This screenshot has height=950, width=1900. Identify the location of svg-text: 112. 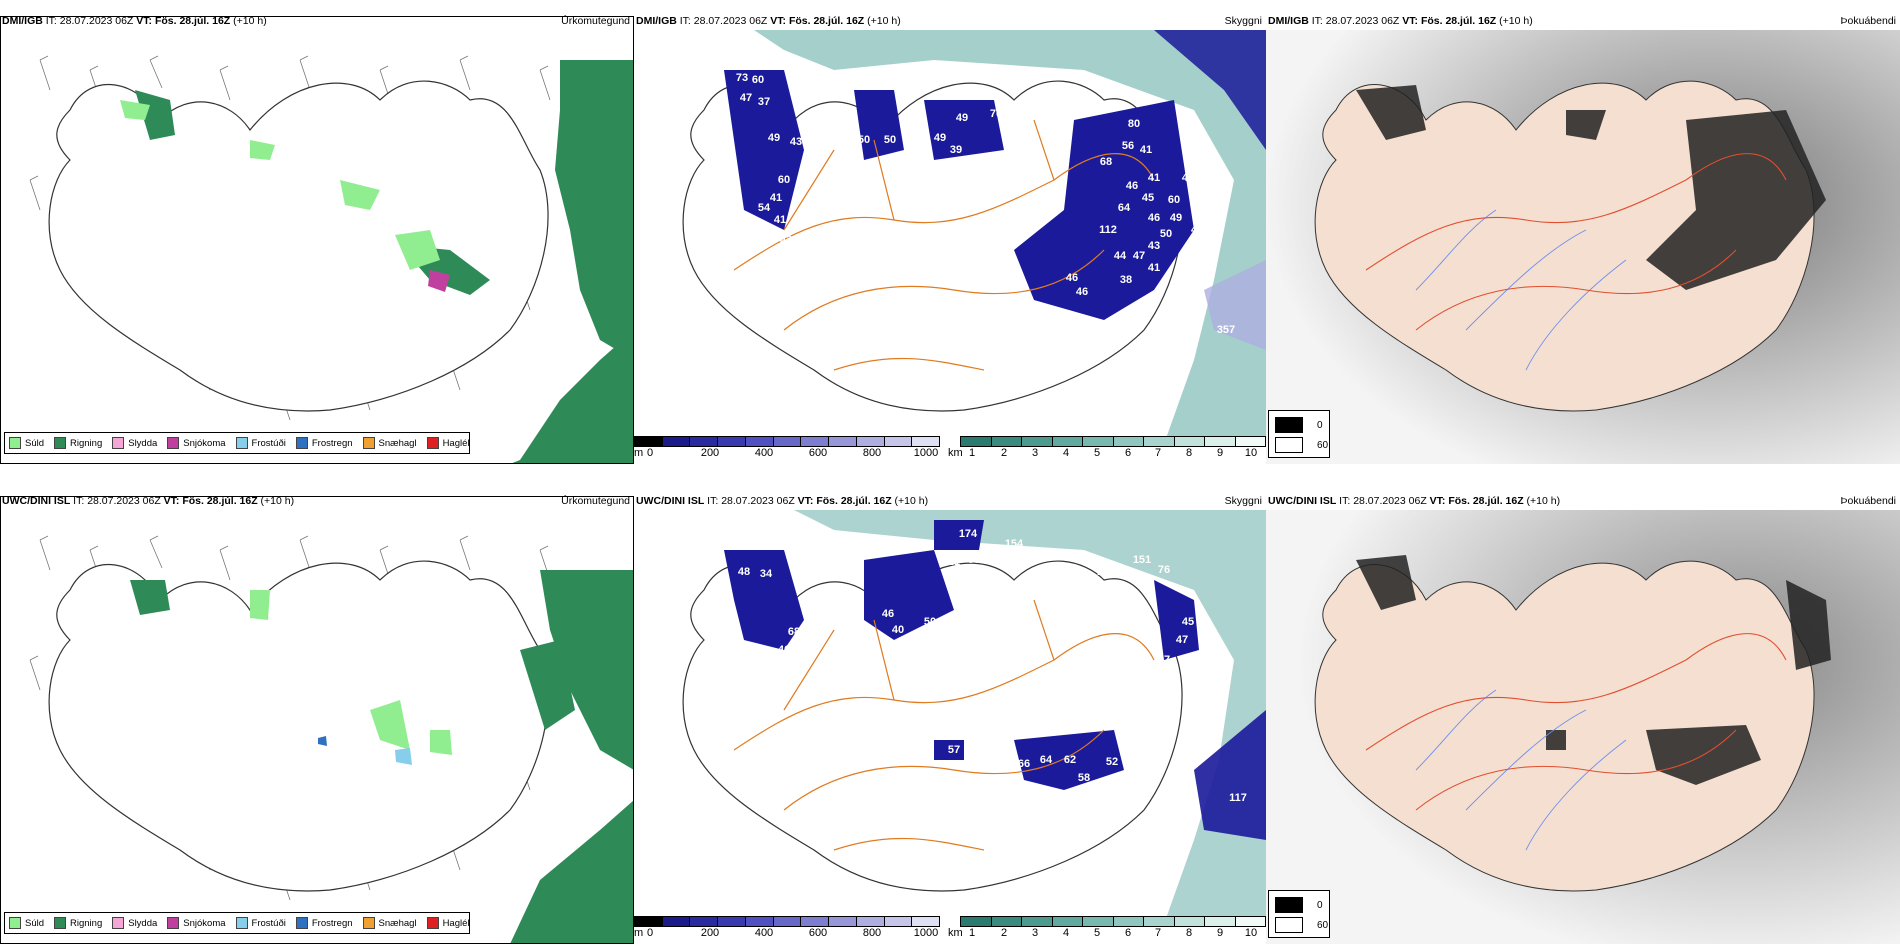
(1108, 230).